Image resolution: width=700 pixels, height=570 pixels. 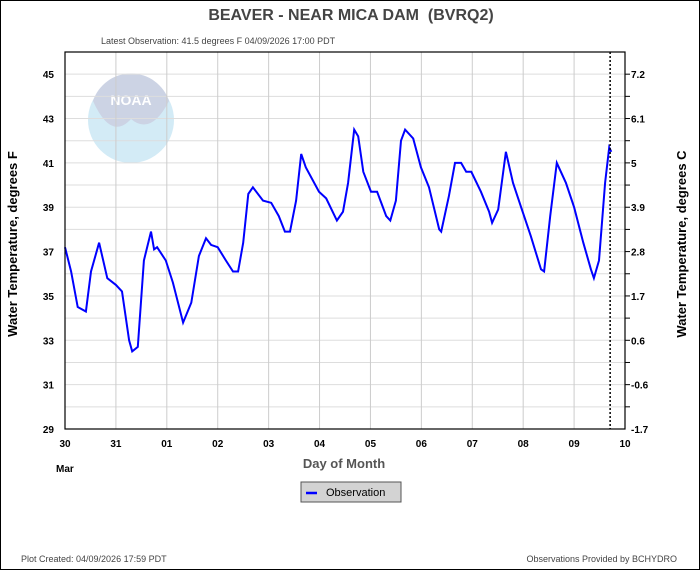 What do you see at coordinates (269, 444) in the screenshot?
I see `x-tick-label: 03` at bounding box center [269, 444].